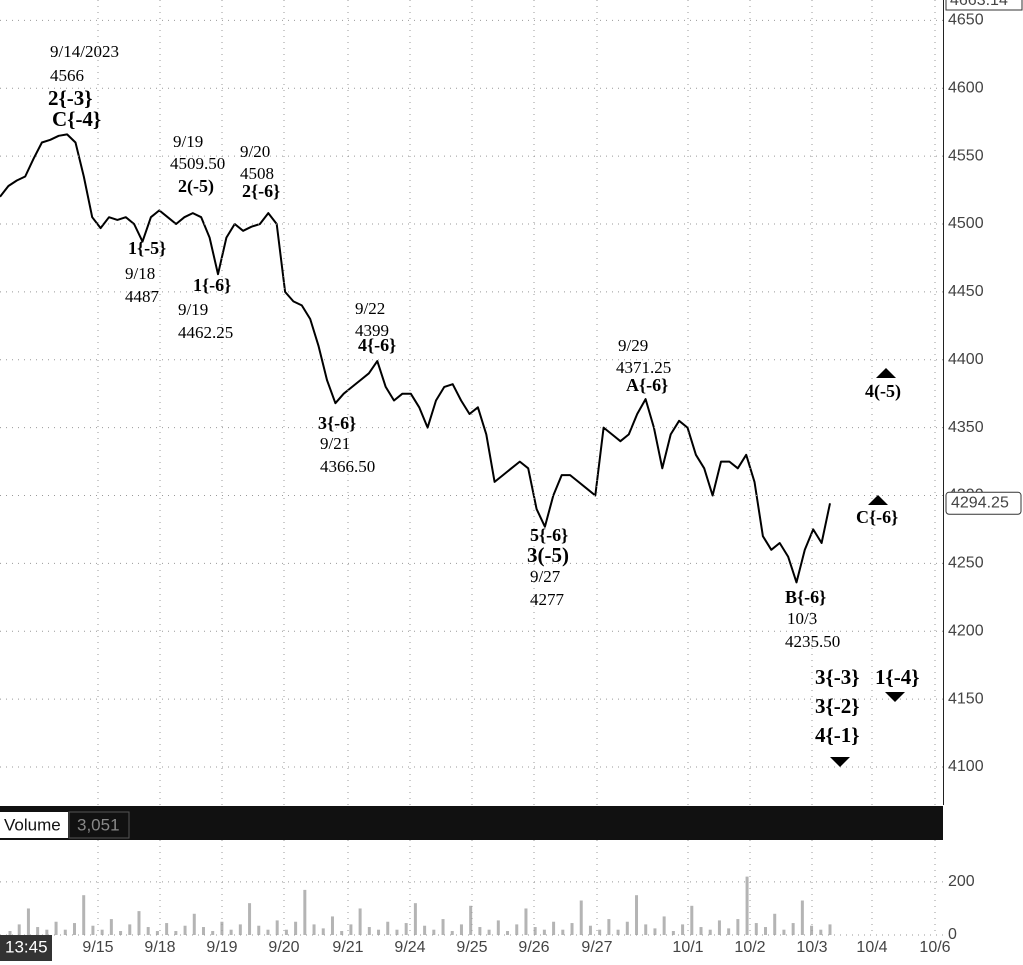 The width and height of the screenshot is (1023, 965). What do you see at coordinates (212, 285) in the screenshot?
I see `annotation: 1{-6}` at bounding box center [212, 285].